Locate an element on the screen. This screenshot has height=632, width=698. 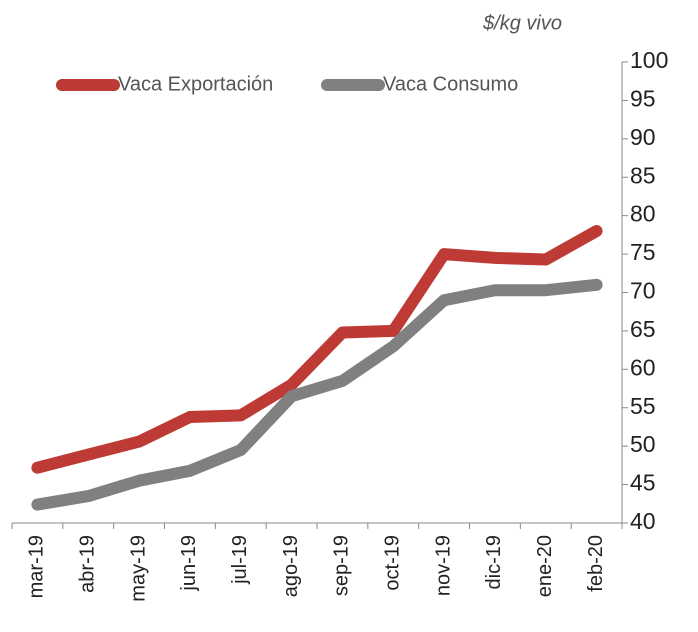
y-tick-label: 50 is located at coordinates (643, 444).